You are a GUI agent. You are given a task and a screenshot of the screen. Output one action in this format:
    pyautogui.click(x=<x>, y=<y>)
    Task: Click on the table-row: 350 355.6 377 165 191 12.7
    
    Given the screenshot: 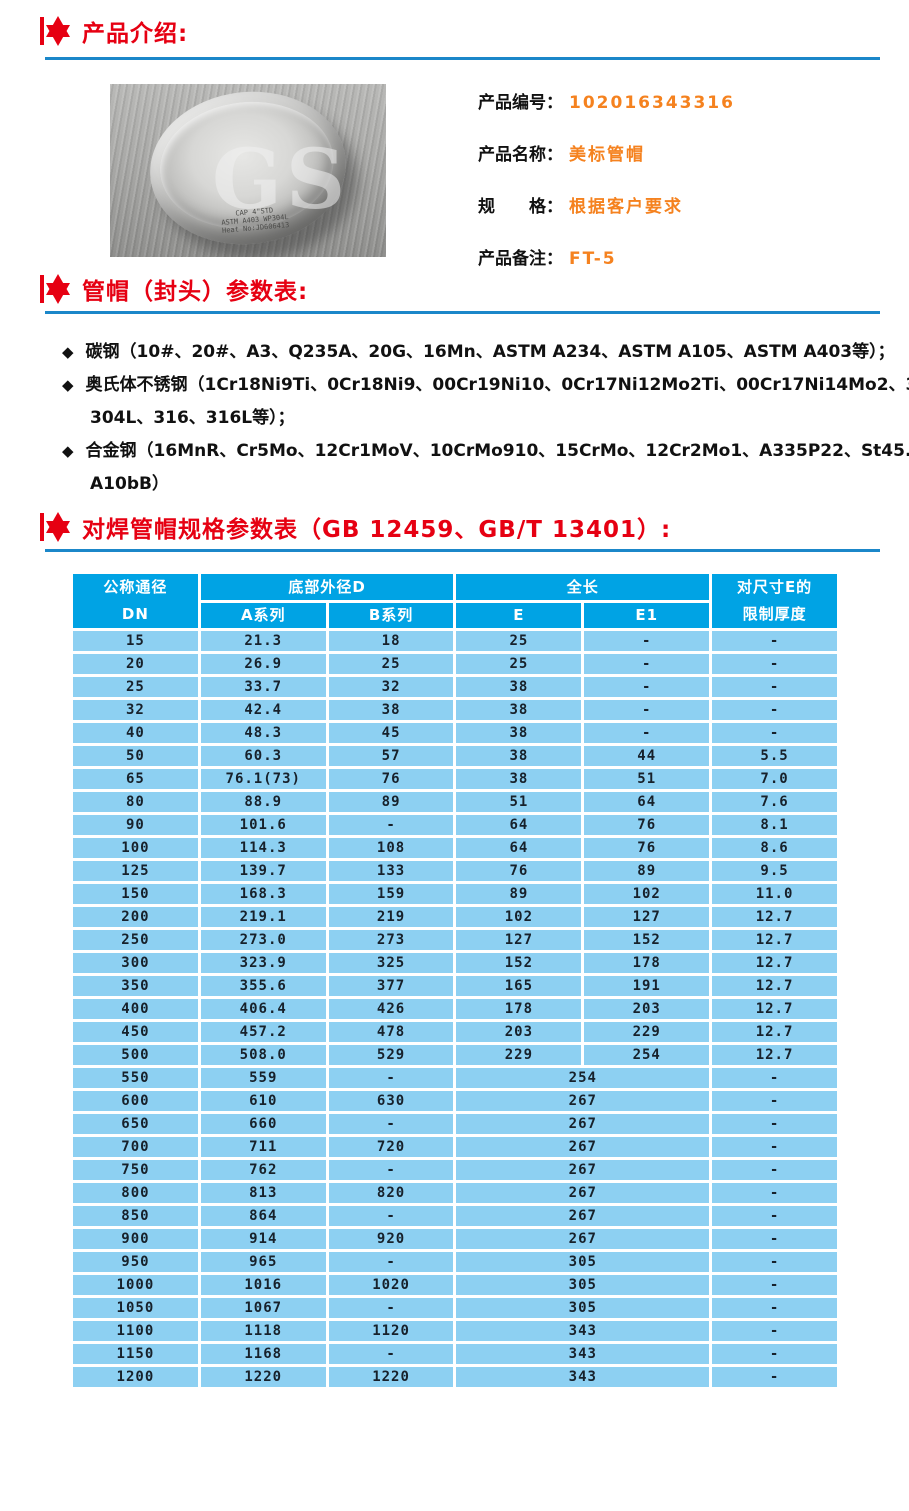 What is the action you would take?
    pyautogui.click(x=455, y=986)
    